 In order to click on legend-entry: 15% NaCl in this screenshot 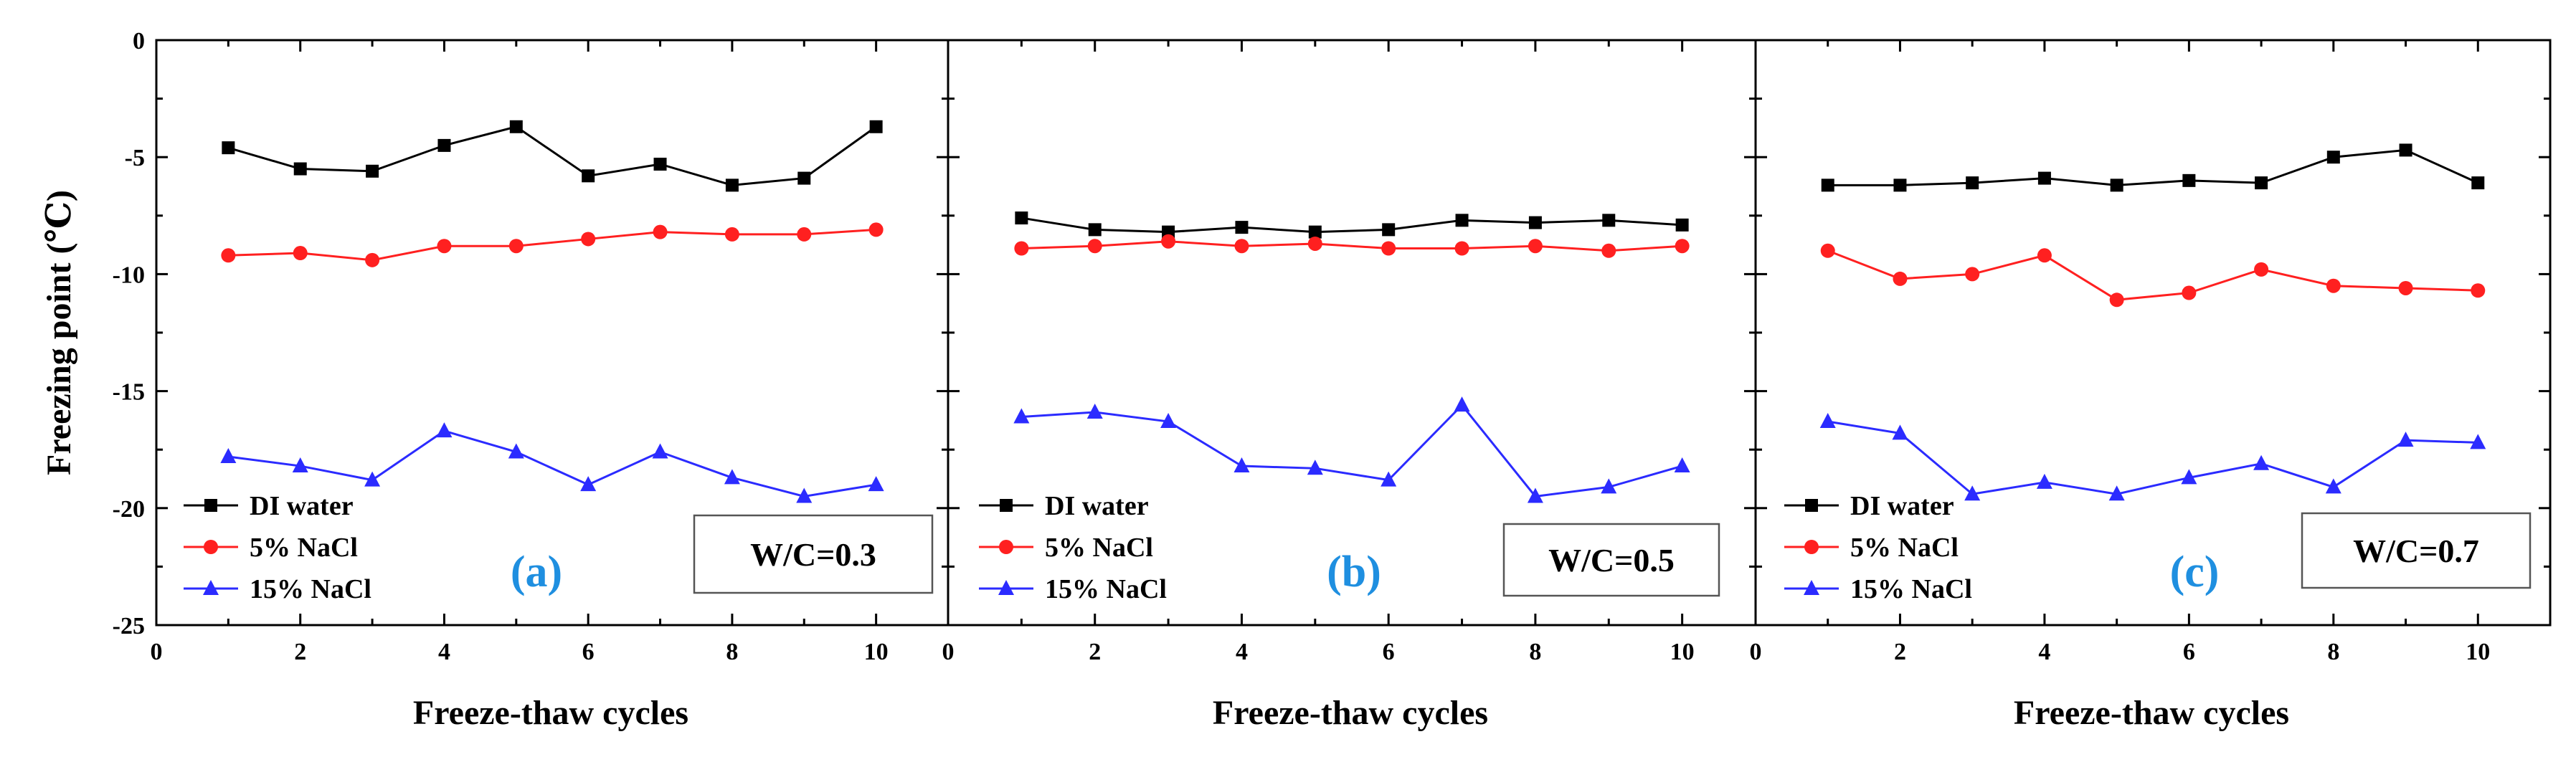, I will do `click(1911, 589)`.